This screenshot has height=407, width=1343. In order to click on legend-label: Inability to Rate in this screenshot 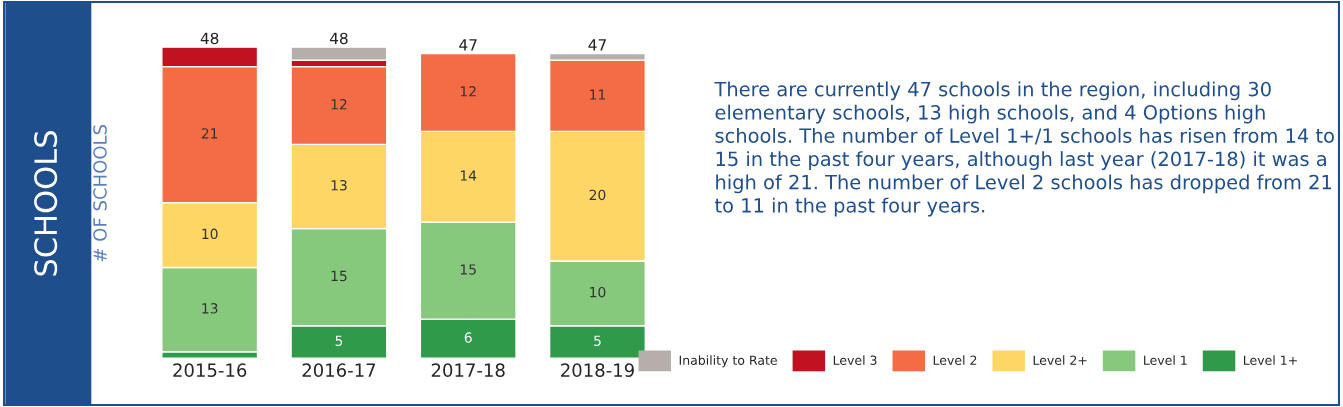, I will do `click(728, 361)`.